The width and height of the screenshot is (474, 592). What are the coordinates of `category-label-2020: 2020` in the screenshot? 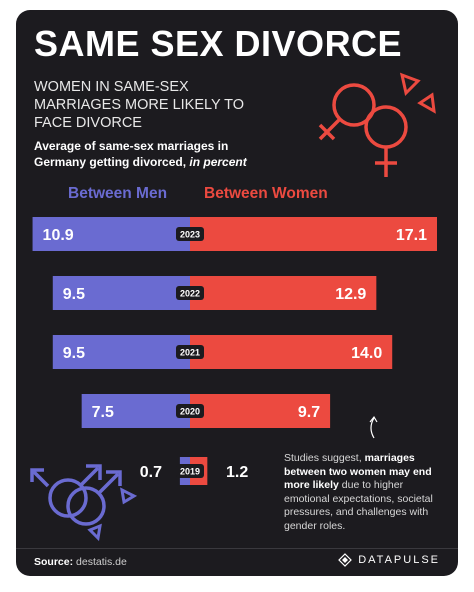 It's located at (190, 412).